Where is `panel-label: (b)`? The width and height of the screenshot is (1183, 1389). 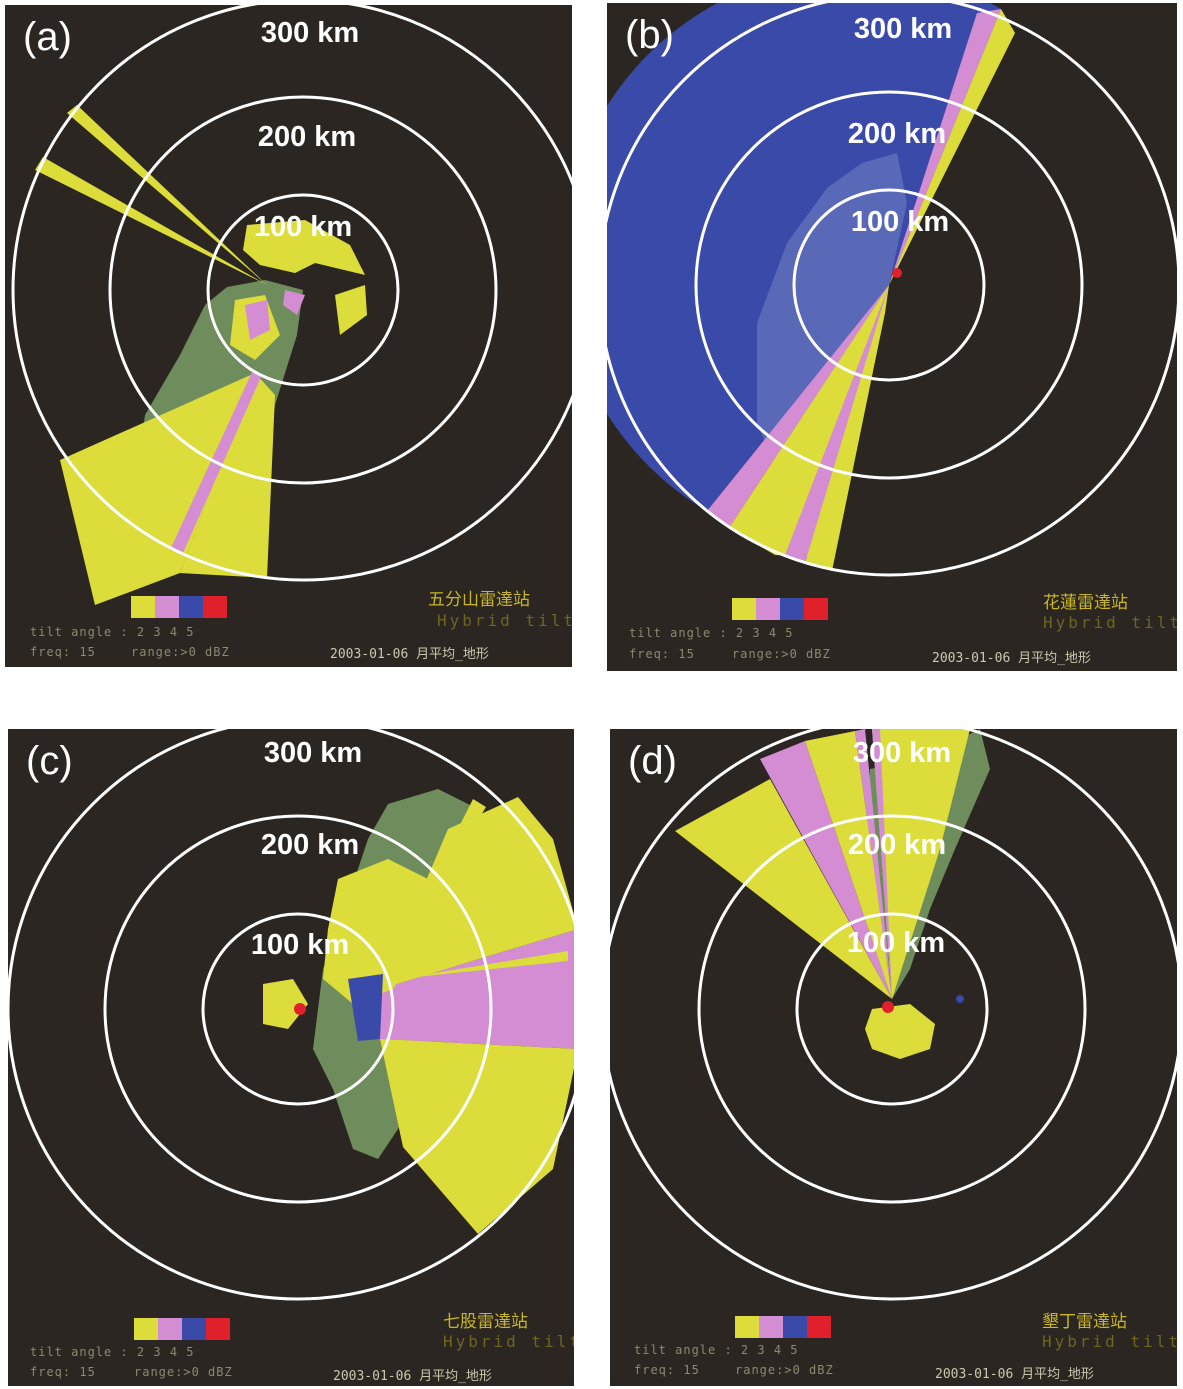
panel-label: (b) is located at coordinates (649, 35).